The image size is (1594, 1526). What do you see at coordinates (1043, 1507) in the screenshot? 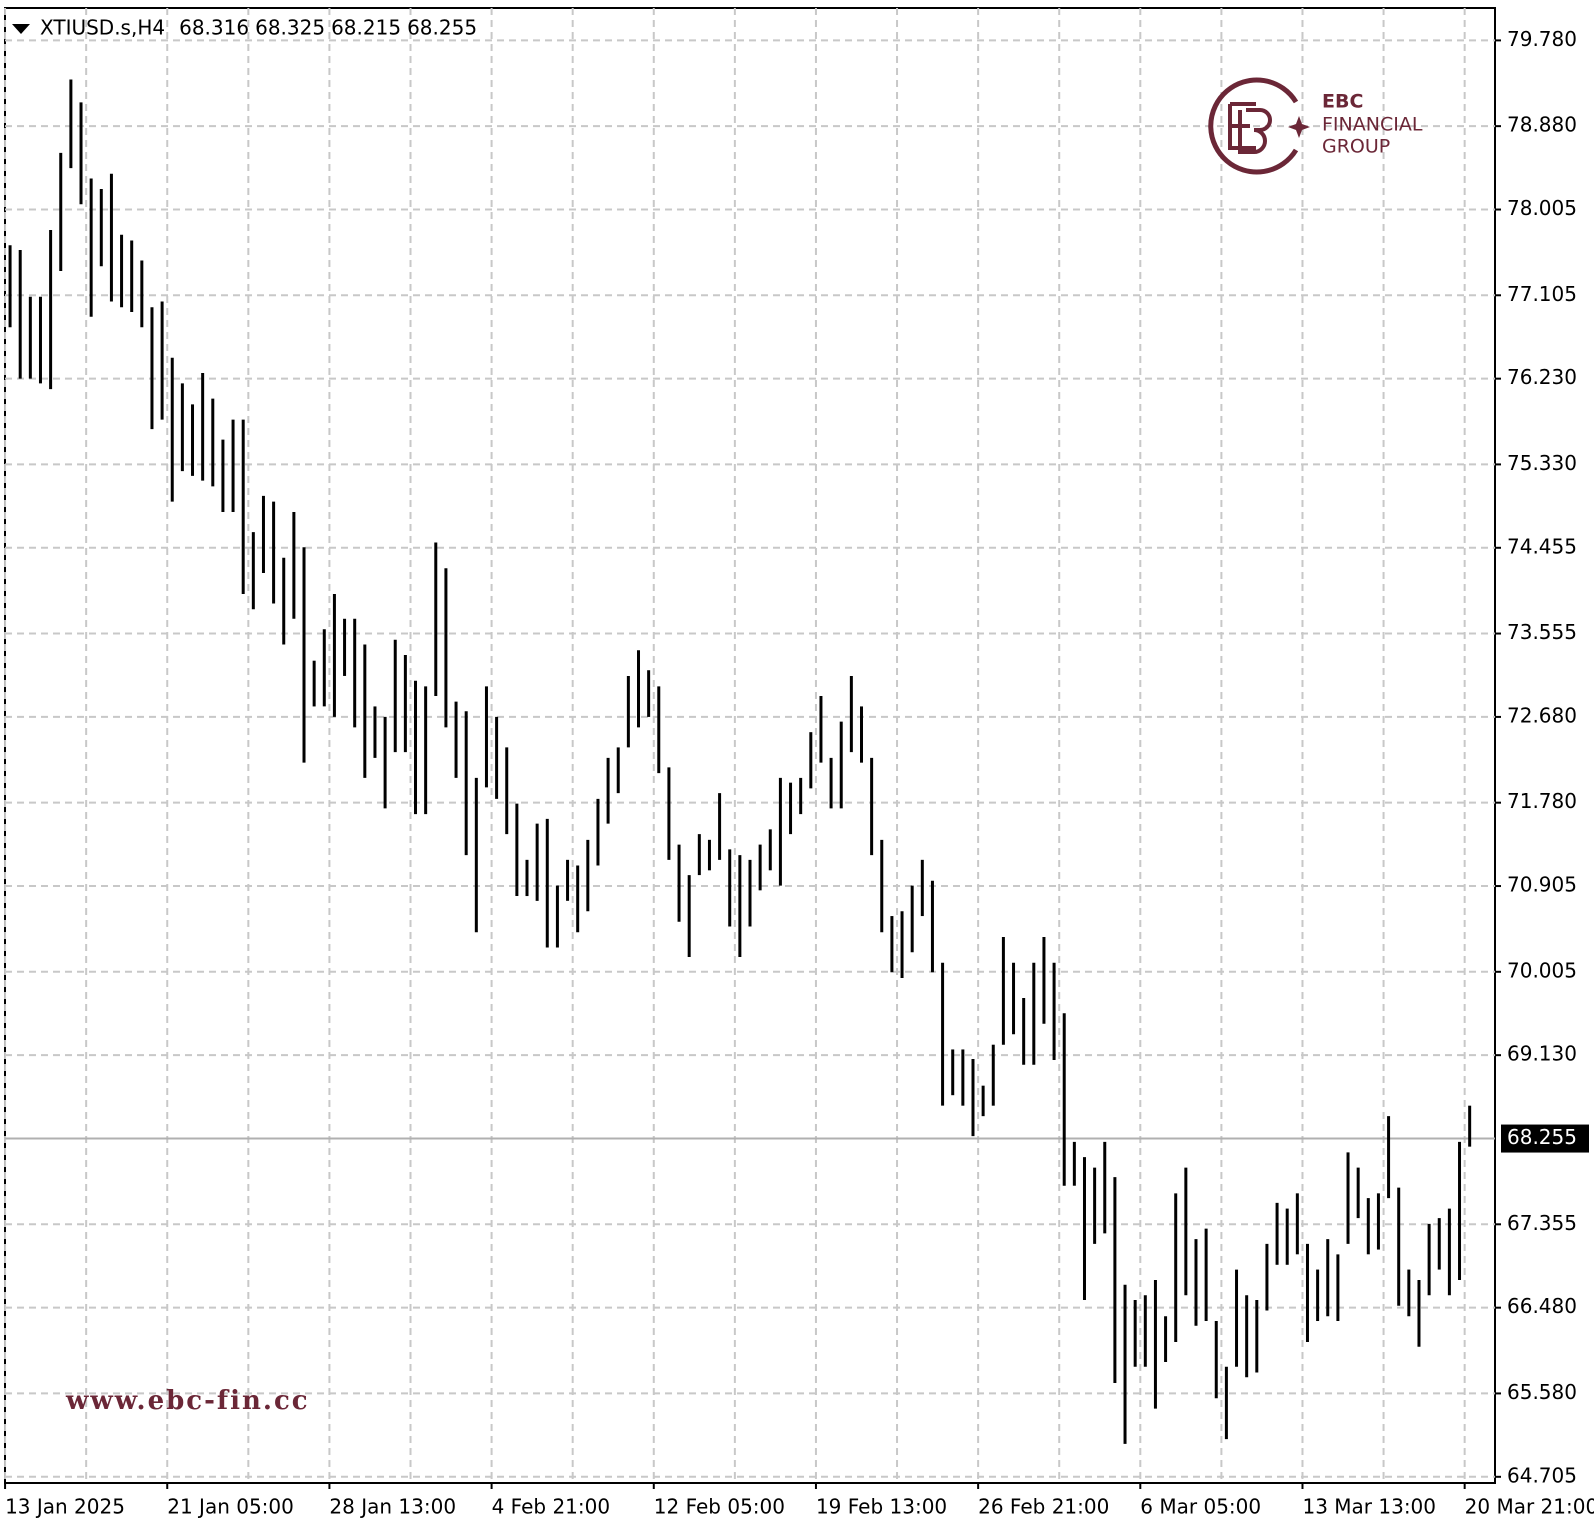
I see `x-tick-label: 26 Feb 21:00` at bounding box center [1043, 1507].